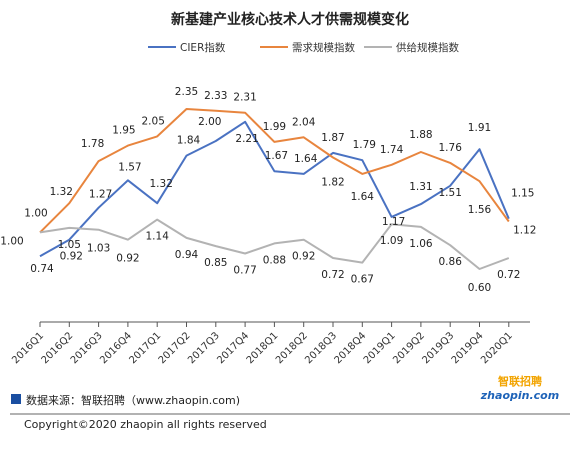  Describe the element at coordinates (215, 96) in the screenshot. I see `data-label-s1-p6: 2.33` at that location.